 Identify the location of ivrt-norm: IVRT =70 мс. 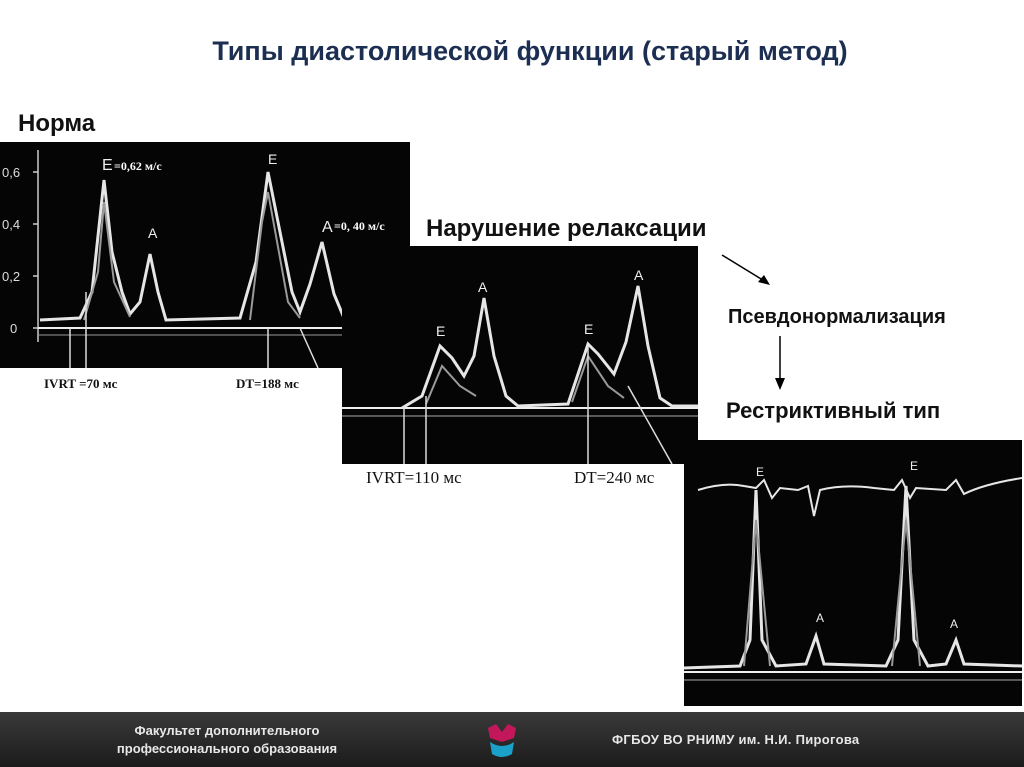
(81, 383).